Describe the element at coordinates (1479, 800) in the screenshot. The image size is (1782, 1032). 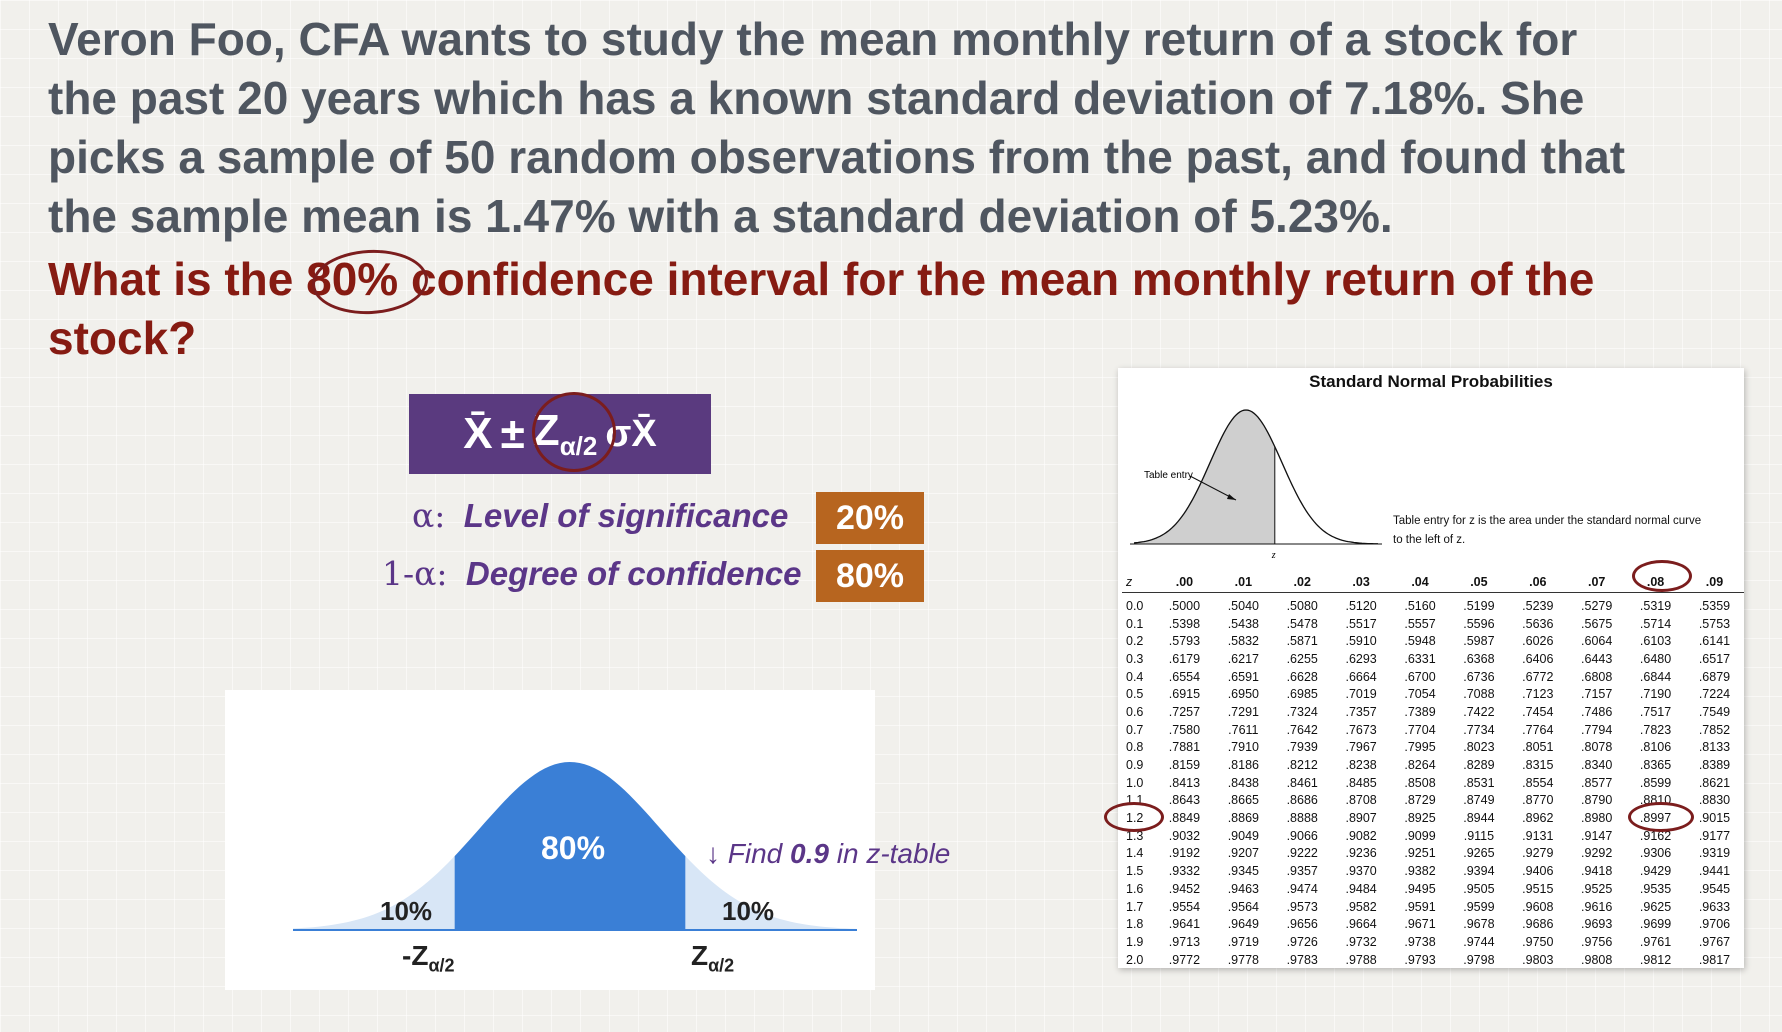
I see `z-table-cell: .8749` at that location.